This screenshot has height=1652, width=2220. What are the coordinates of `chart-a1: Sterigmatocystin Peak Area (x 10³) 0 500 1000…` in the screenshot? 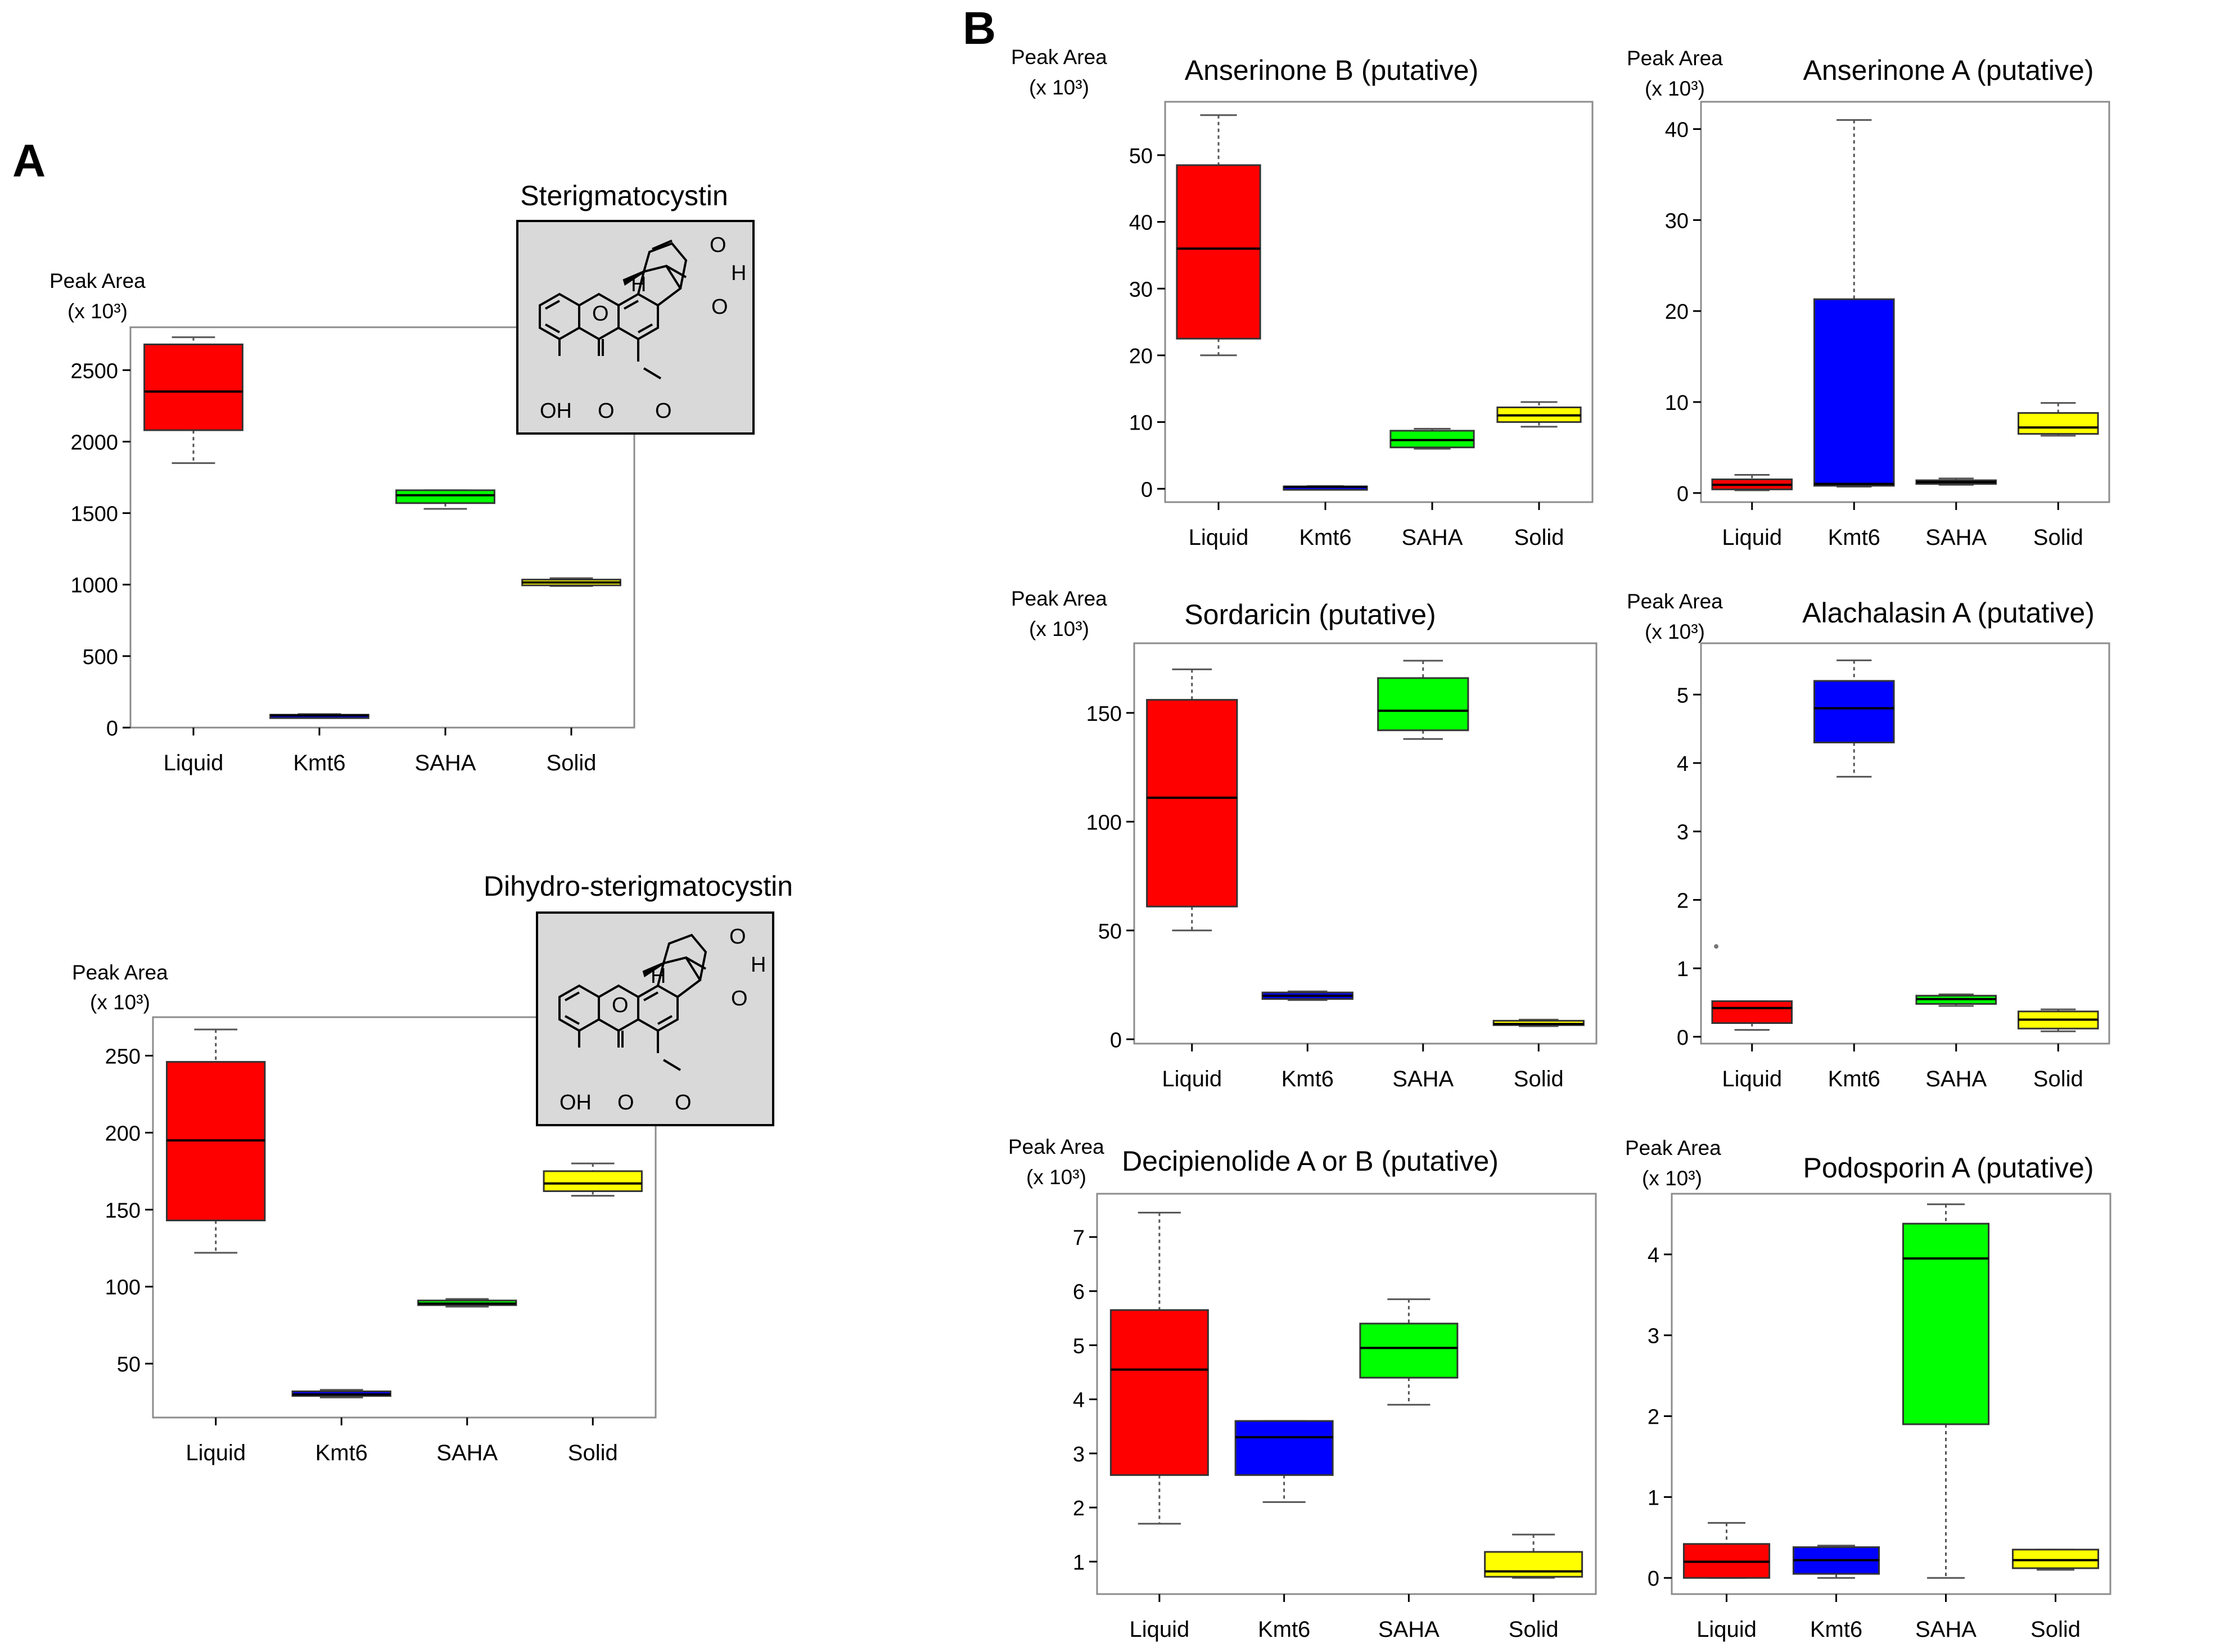 It's located at (388, 477).